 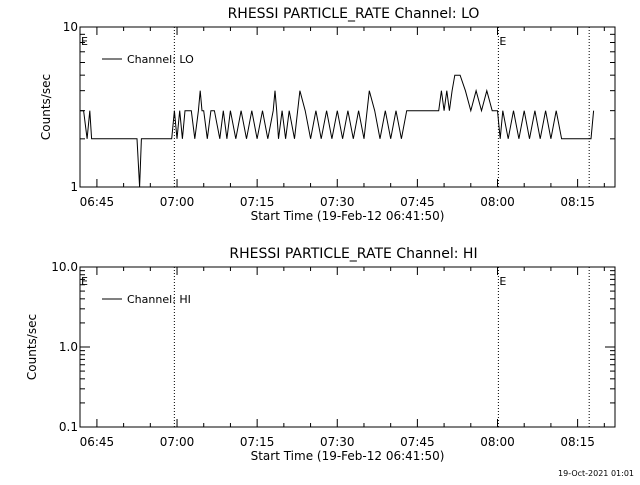 What do you see at coordinates (596, 473) in the screenshot?
I see `footer-timestamp: 19-Oct-2021 01:01` at bounding box center [596, 473].